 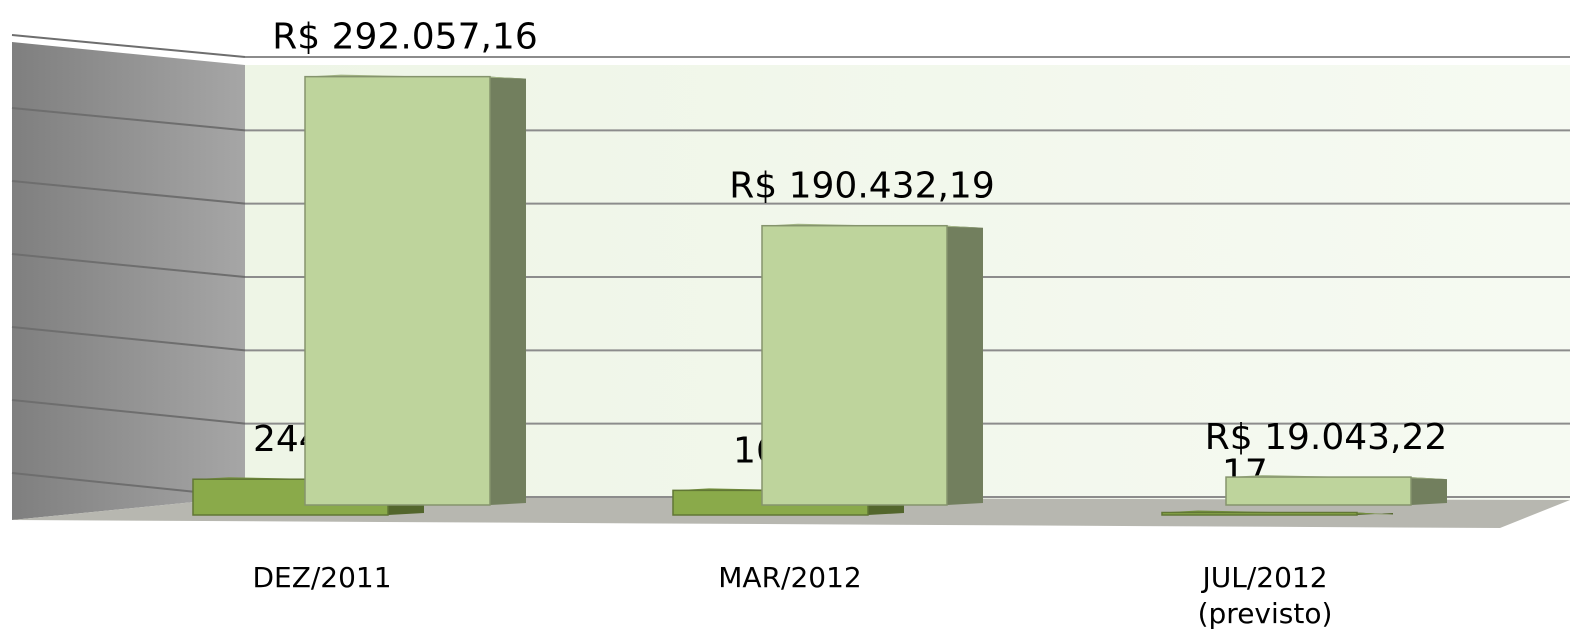 I want to click on value-label: R$ 19.043,22, so click(x=1326, y=437).